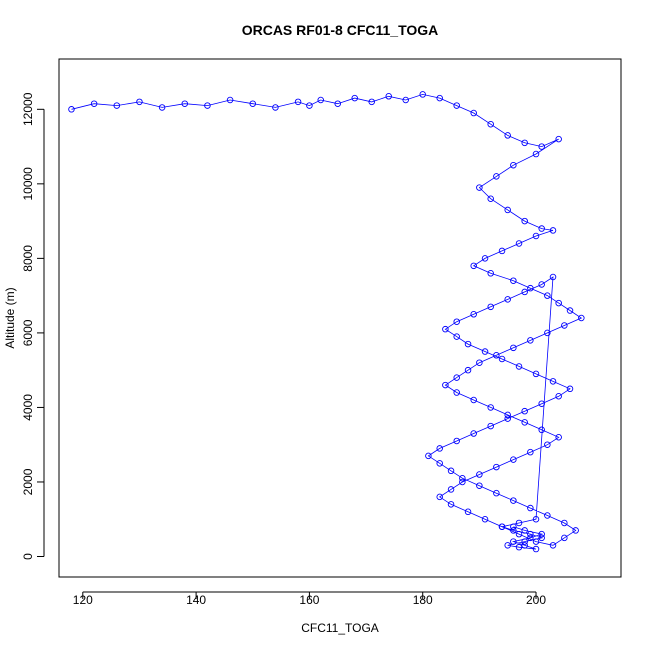  I want to click on y-tick-label: 12000, so click(28, 109).